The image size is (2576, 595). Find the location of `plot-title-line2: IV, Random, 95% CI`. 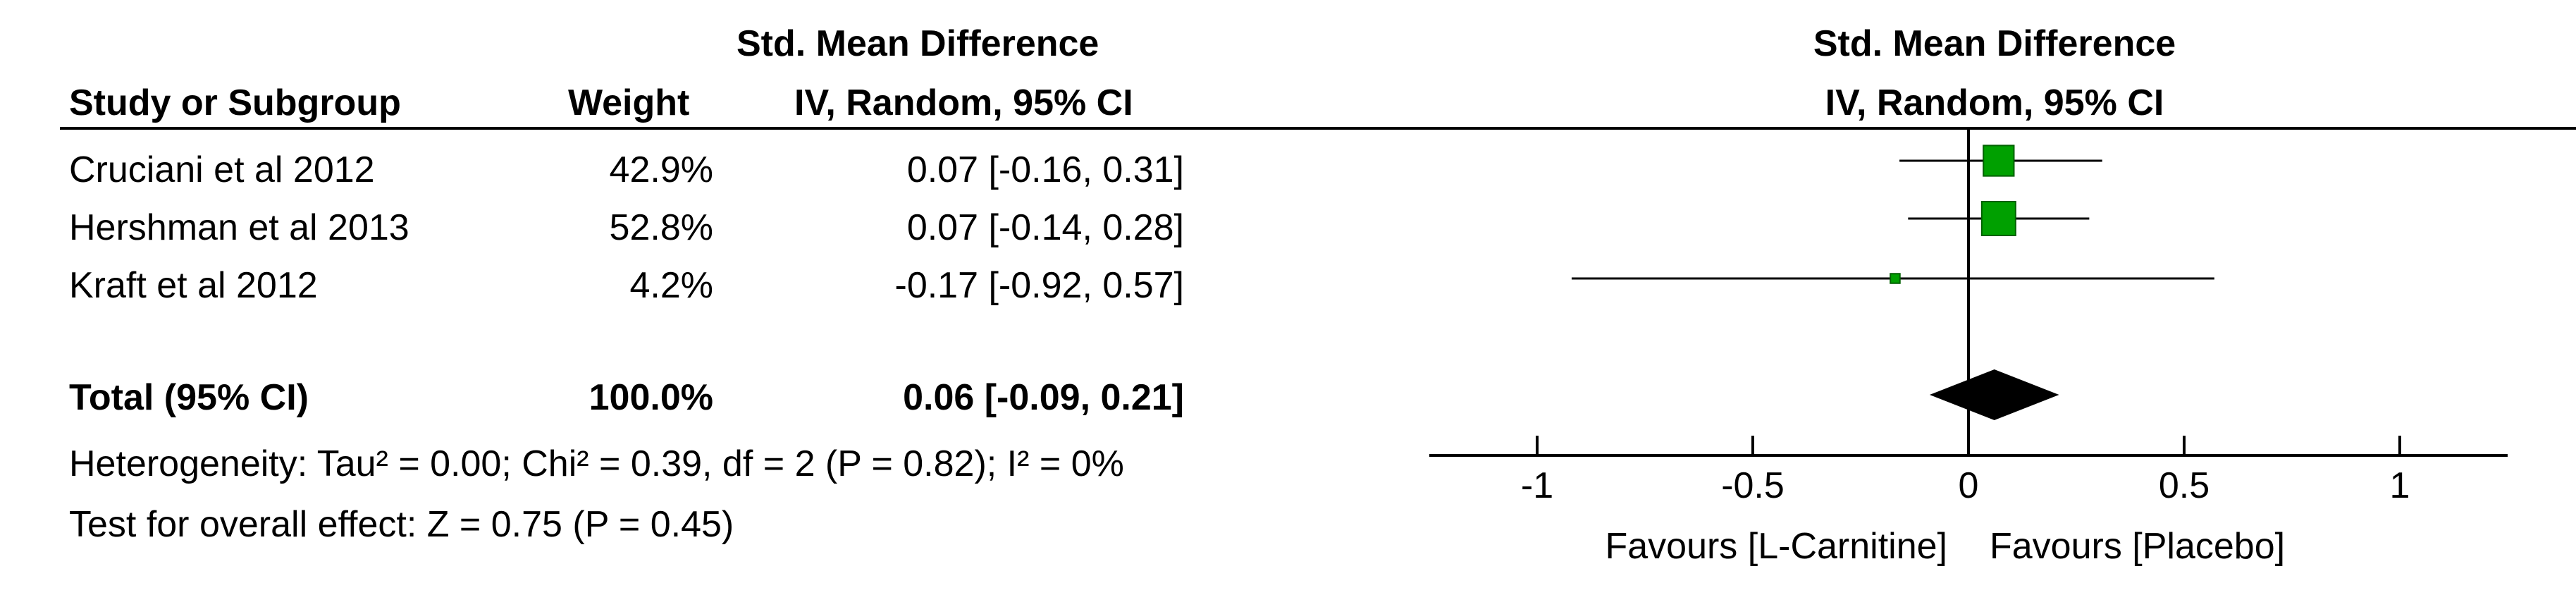

plot-title-line2: IV, Random, 95% CI is located at coordinates (1994, 102).